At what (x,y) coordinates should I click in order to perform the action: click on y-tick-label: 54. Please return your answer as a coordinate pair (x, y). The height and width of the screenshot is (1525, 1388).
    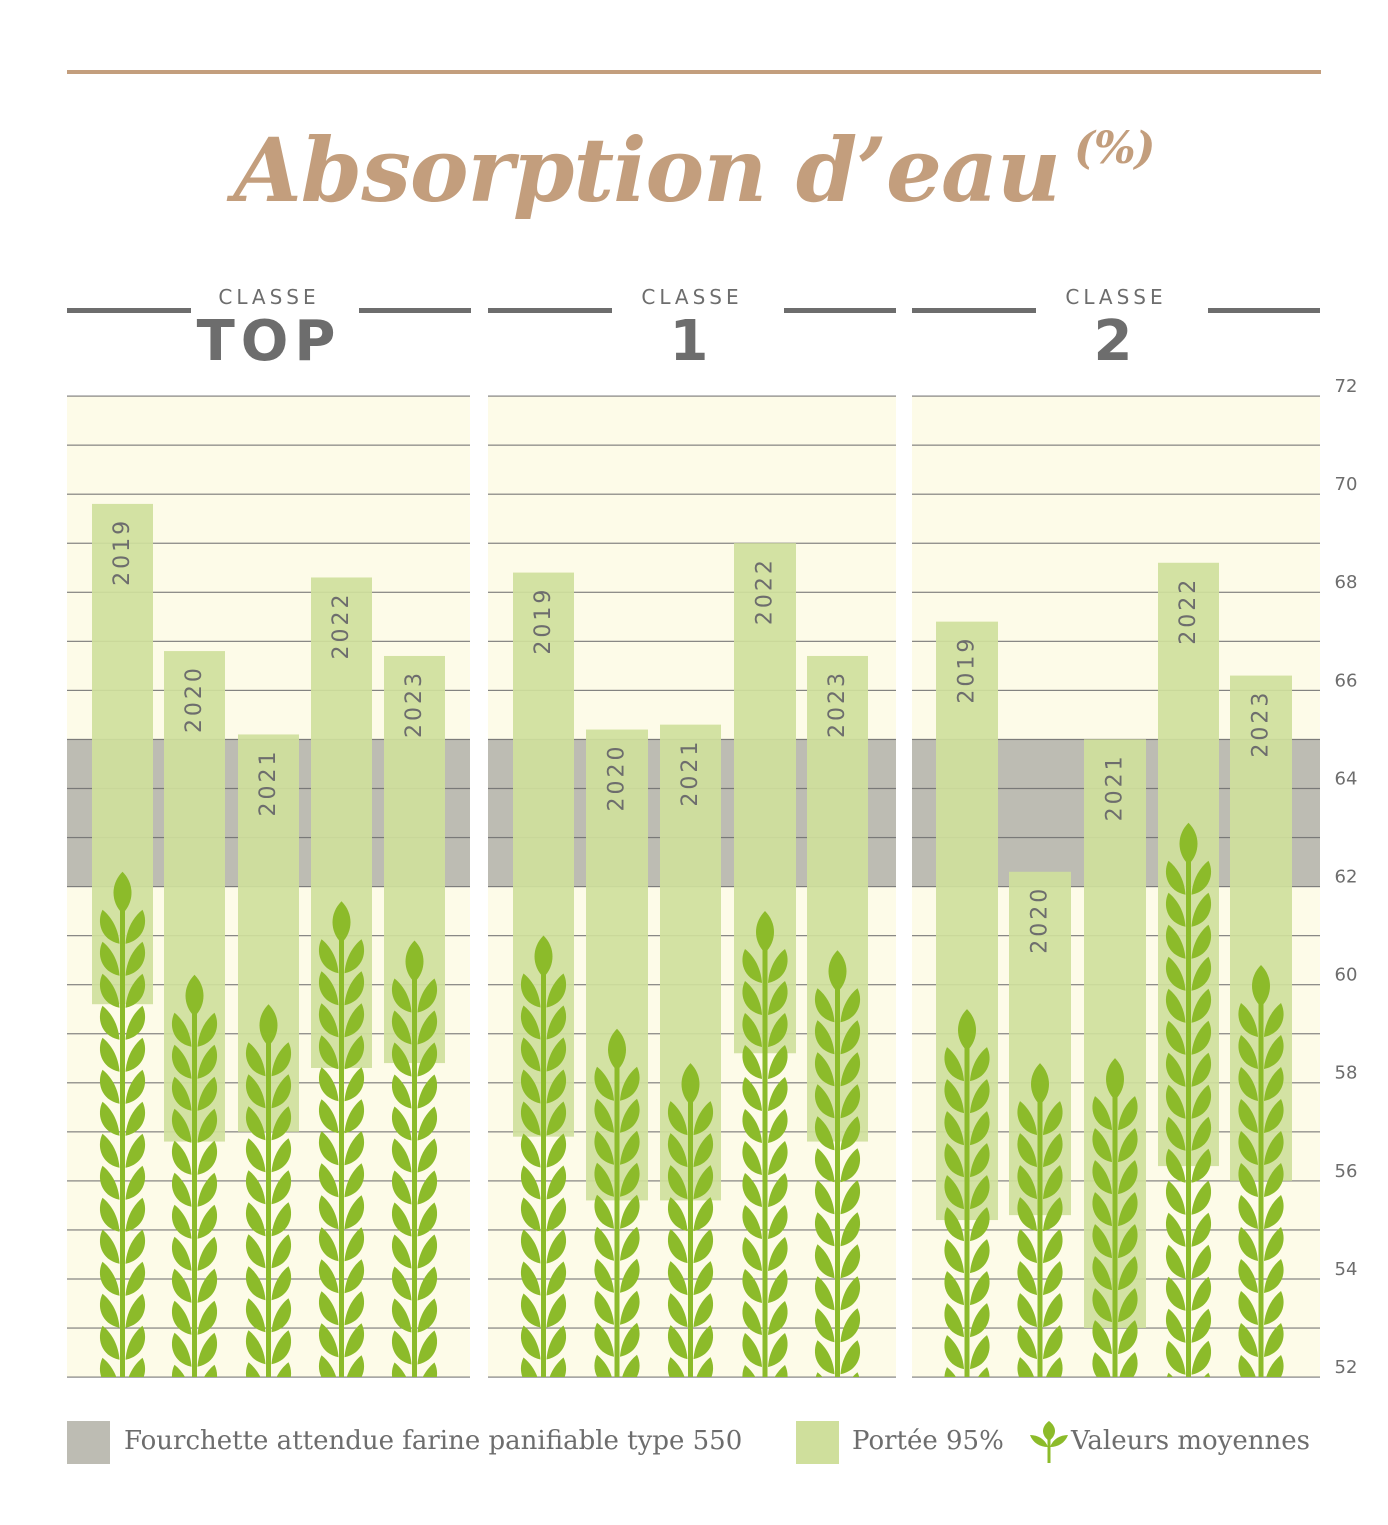
    Looking at the image, I should click on (1346, 1269).